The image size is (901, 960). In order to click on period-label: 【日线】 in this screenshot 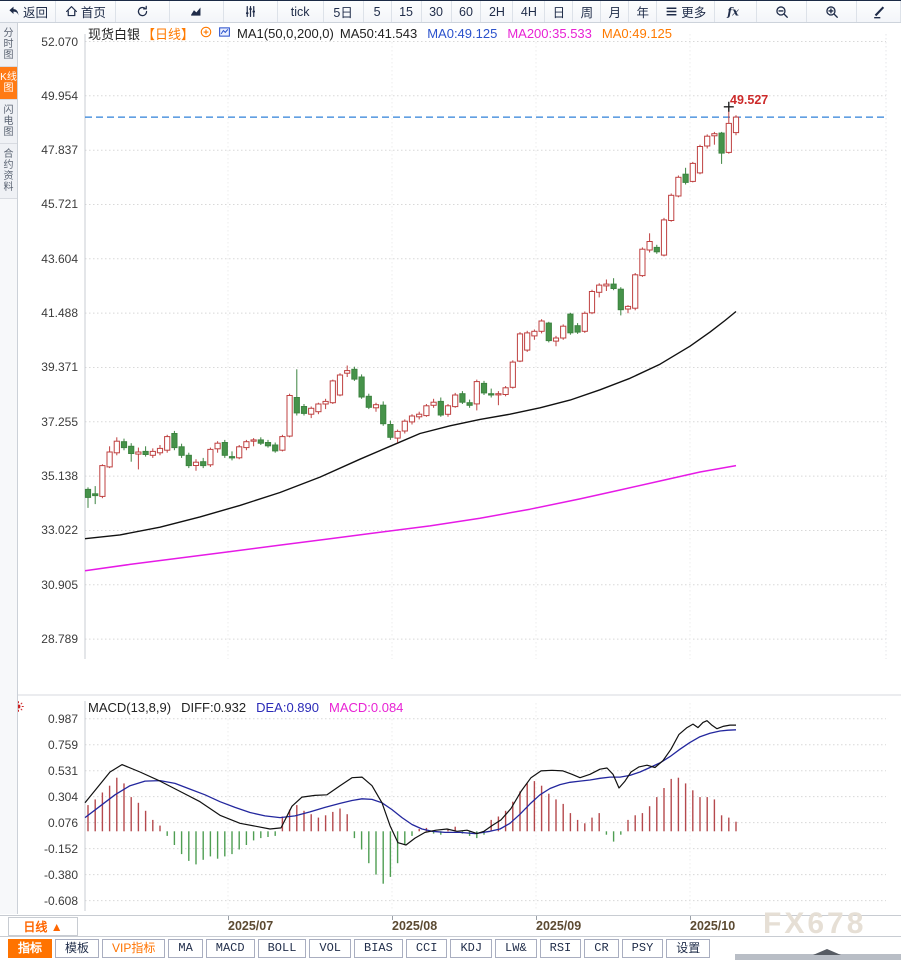, I will do `click(168, 34)`.